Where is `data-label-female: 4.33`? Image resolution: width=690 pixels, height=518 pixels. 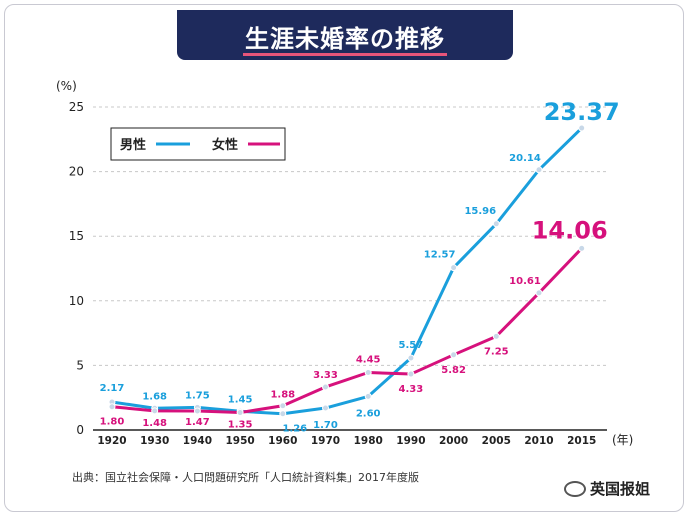
data-label-female: 4.33 is located at coordinates (411, 389).